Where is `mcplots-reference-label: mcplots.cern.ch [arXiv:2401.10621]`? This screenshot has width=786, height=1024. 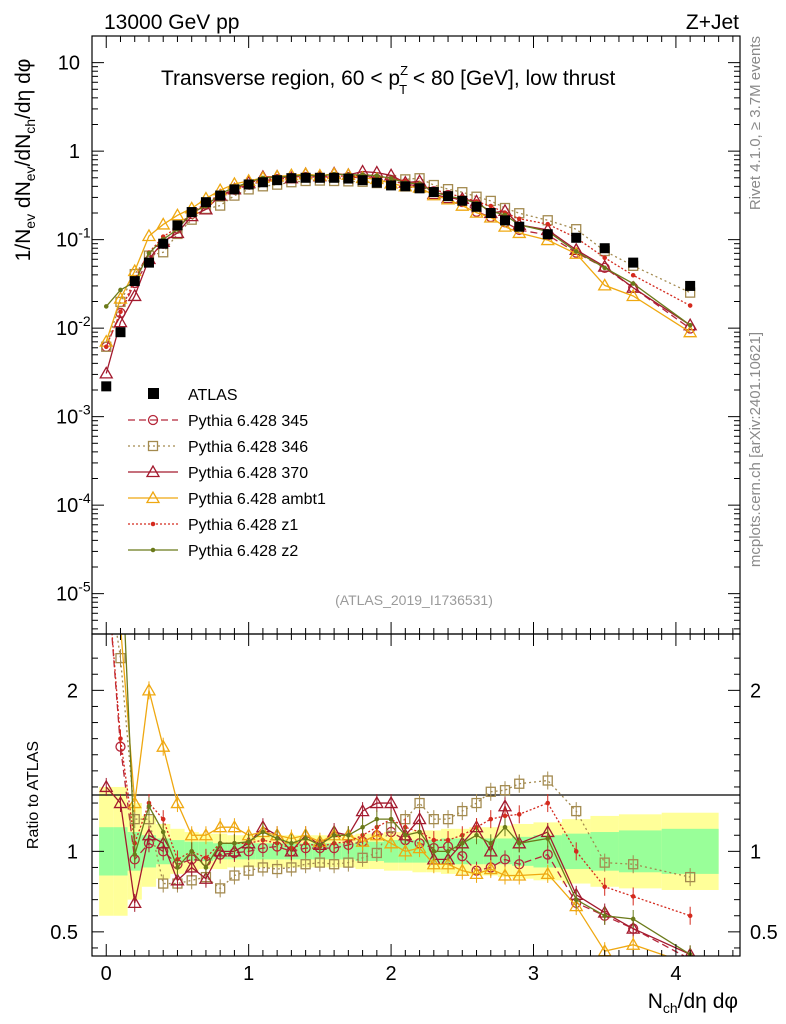 mcplots-reference-label: mcplots.cern.ch [arXiv:2401.10621] is located at coordinates (755, 449).